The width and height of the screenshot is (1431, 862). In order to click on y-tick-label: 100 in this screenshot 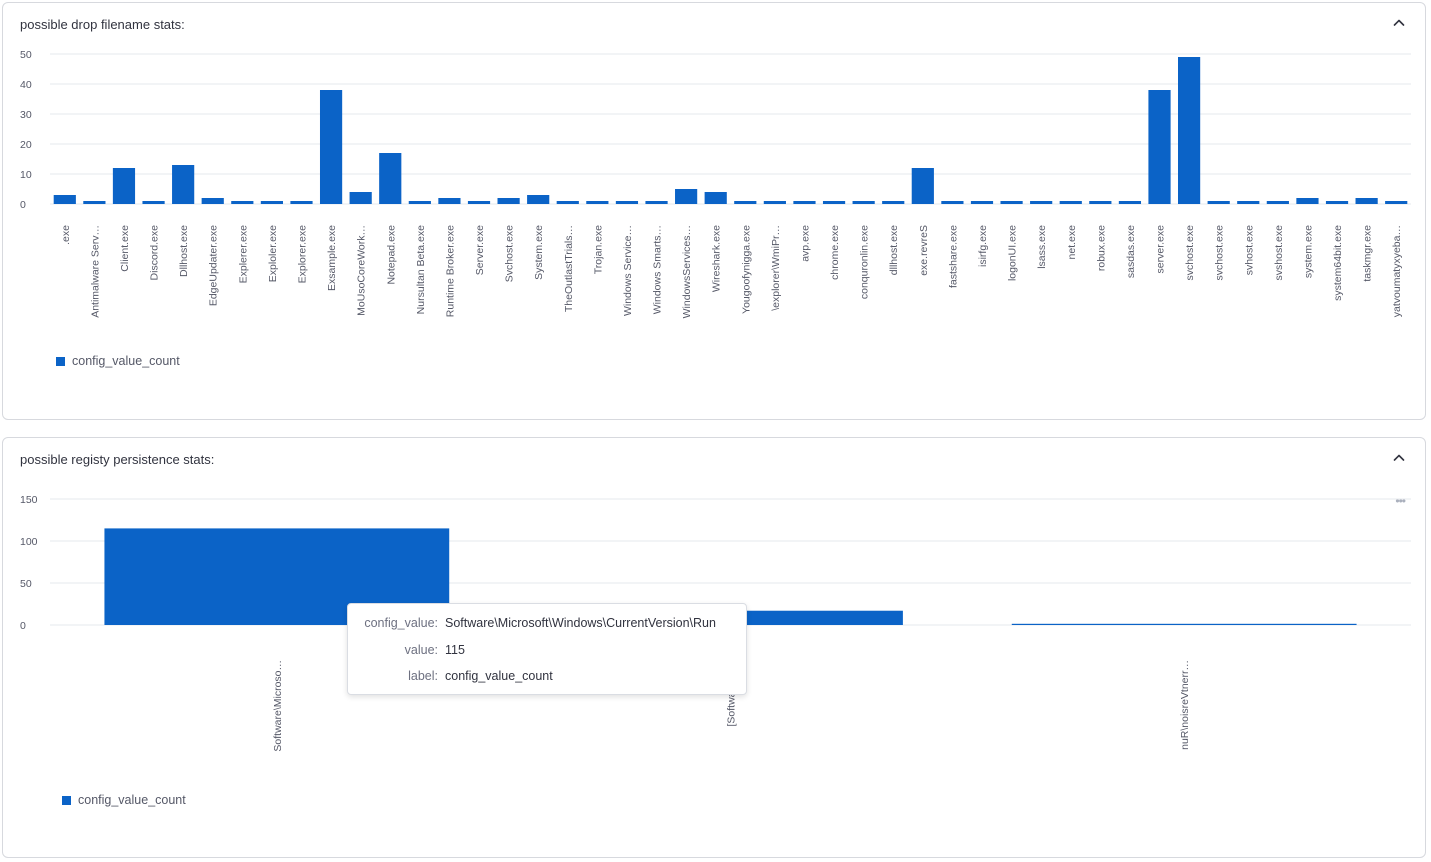, I will do `click(29, 542)`.